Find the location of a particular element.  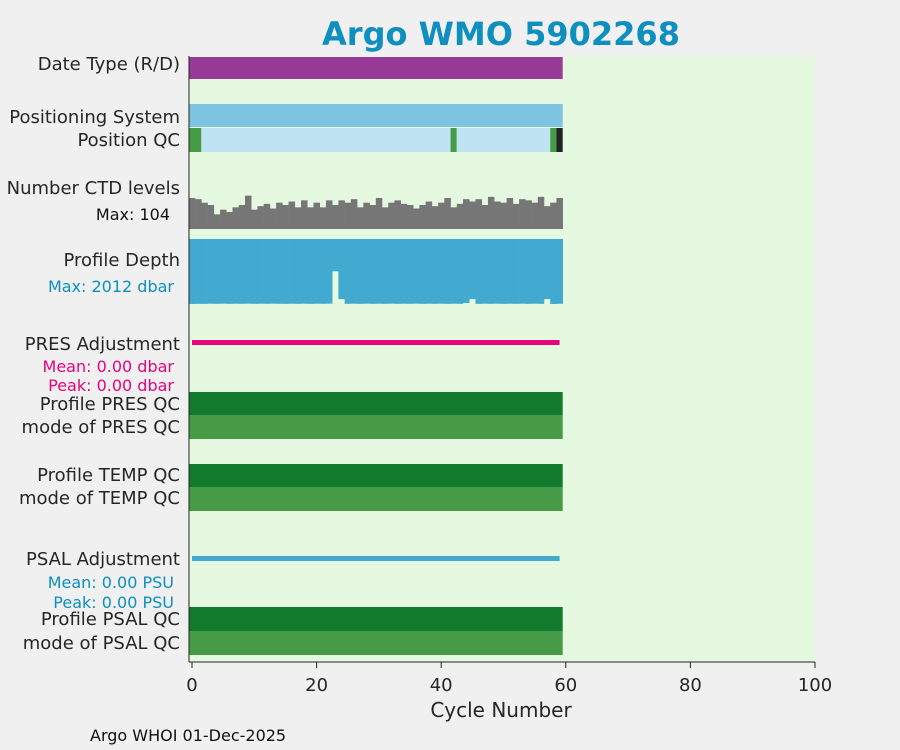

label-profile-temp-qc: Profile TEMP QC is located at coordinates (108, 475).